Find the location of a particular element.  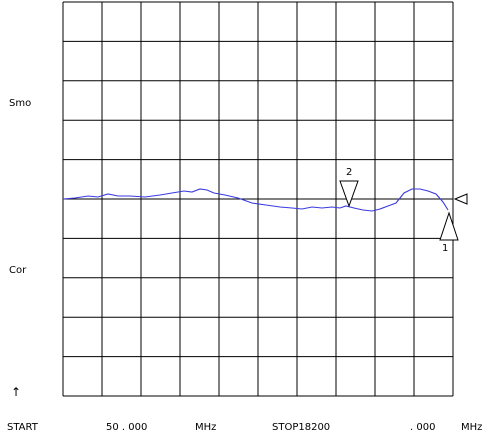

marker-2-triangle-icon is located at coordinates (349, 194).